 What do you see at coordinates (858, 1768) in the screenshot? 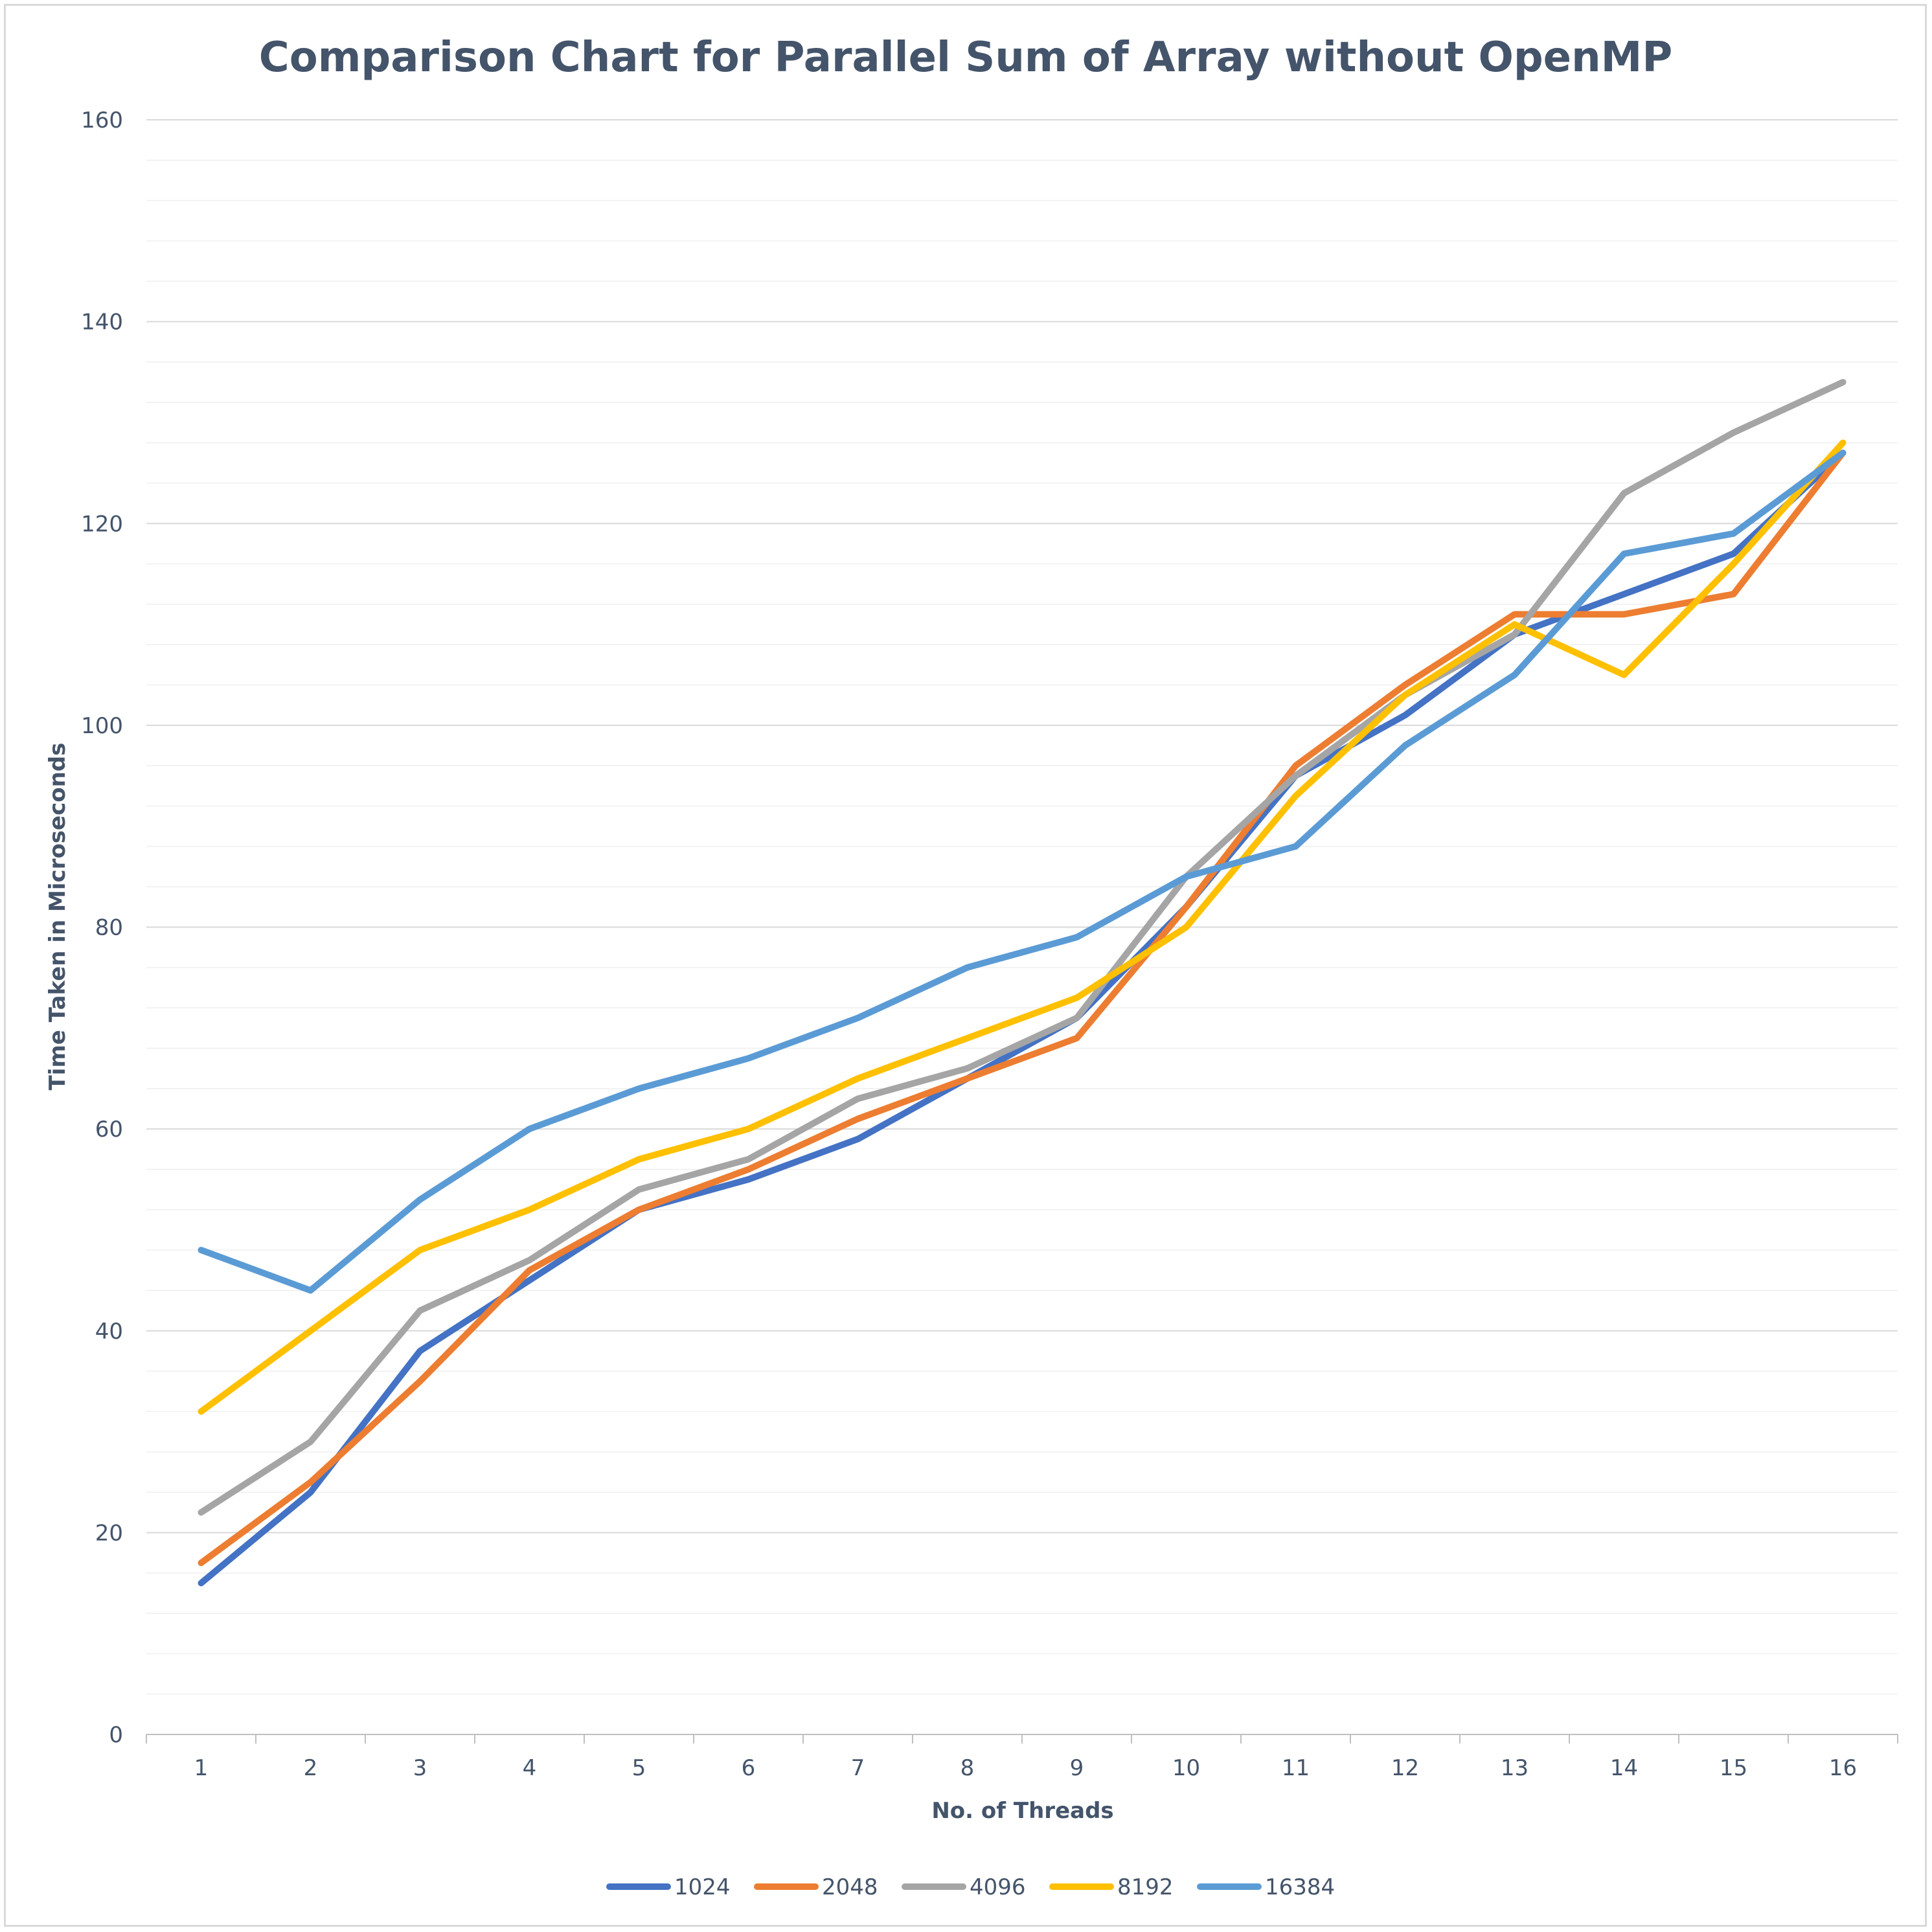
I see `x-tick-label: 7` at bounding box center [858, 1768].